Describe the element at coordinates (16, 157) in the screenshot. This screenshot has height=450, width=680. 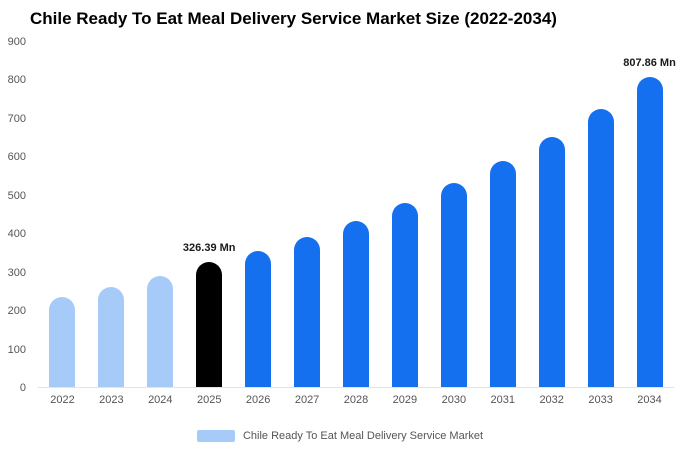
I see `y-tick-600: 600` at that location.